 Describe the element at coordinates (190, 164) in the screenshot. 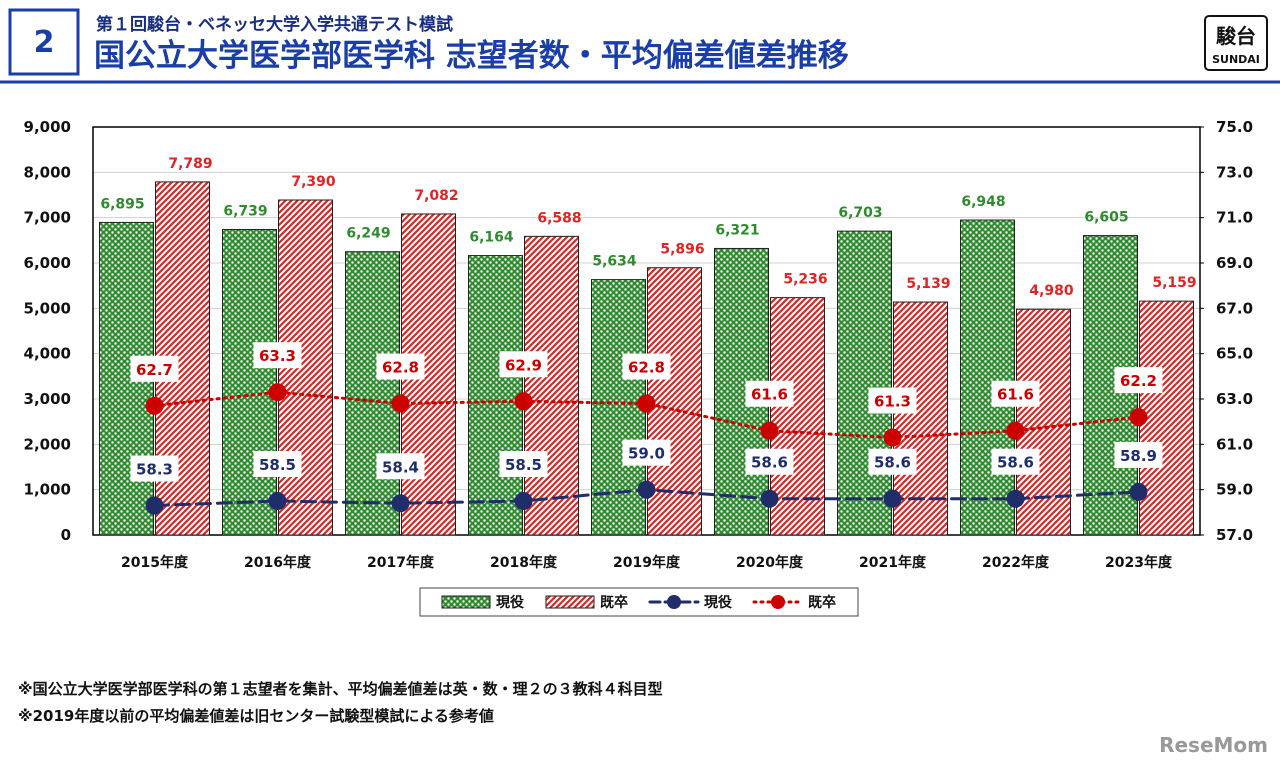

I see `bar-value-label: 7,789` at that location.